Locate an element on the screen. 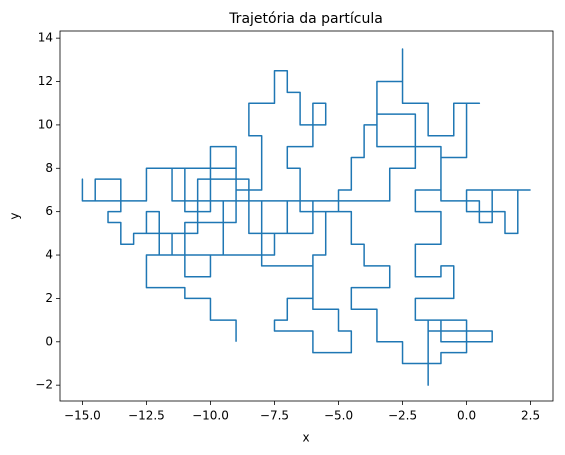 Image resolution: width=565 pixels, height=455 pixels. x-tick-label: −7.5 is located at coordinates (274, 416).